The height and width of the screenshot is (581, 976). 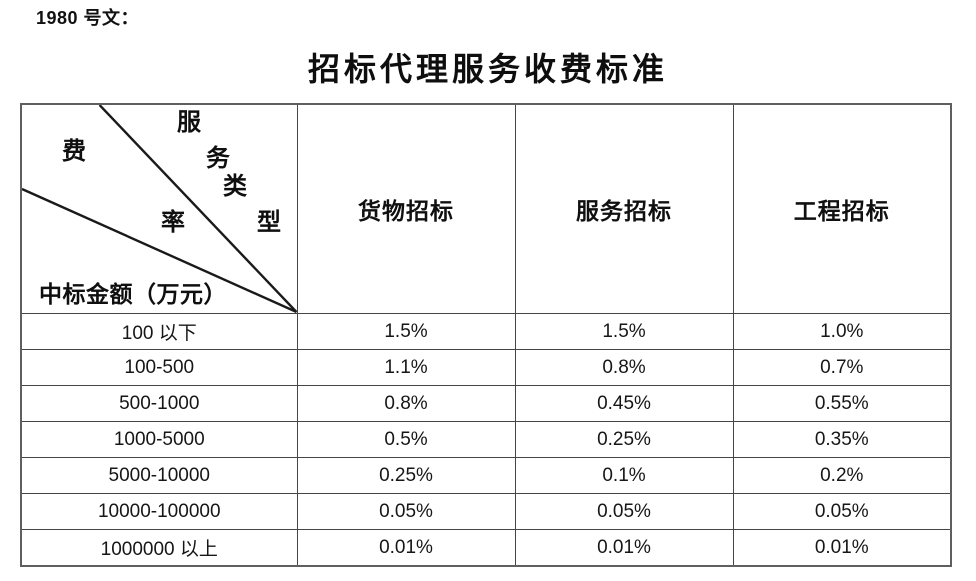 I want to click on table-row: 10000-100000 0.05% 0.05% 0.05%, so click(x=486, y=511).